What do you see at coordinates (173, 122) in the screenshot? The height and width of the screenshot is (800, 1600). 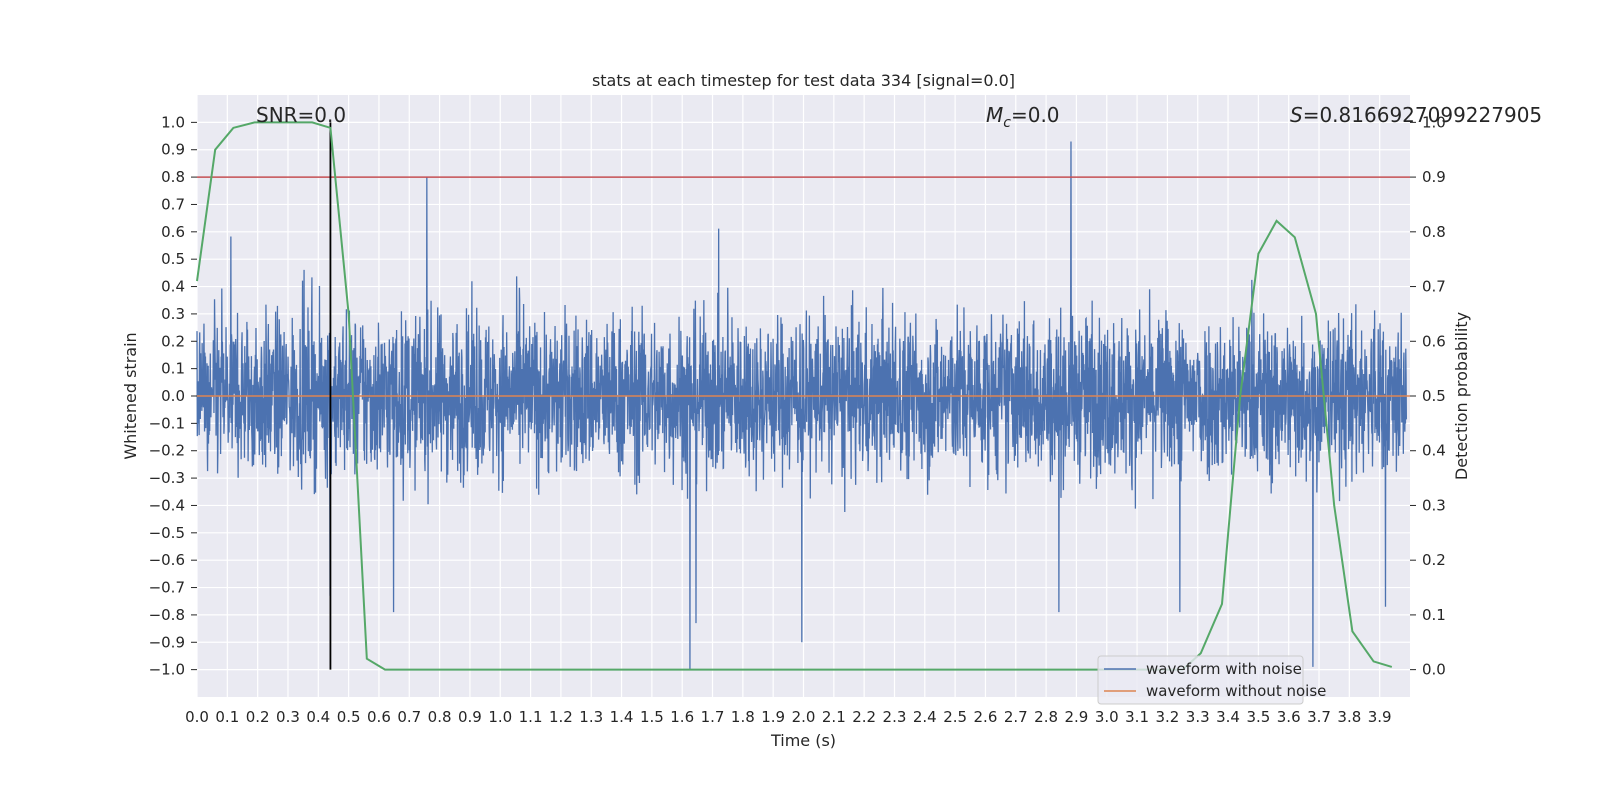 I see `y-tick-label: 1.0` at bounding box center [173, 122].